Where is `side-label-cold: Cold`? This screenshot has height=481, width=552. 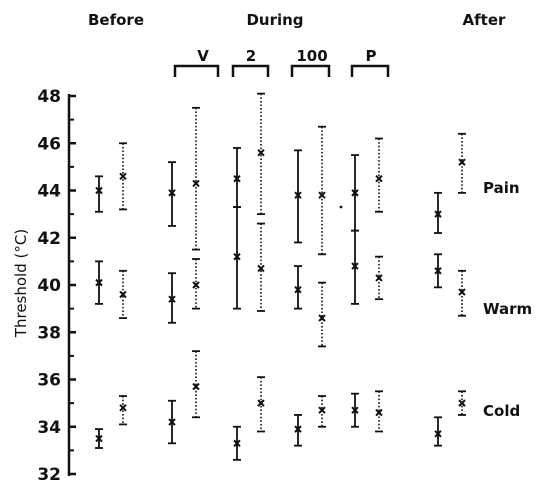
side-label-cold: Cold is located at coordinates (501, 411).